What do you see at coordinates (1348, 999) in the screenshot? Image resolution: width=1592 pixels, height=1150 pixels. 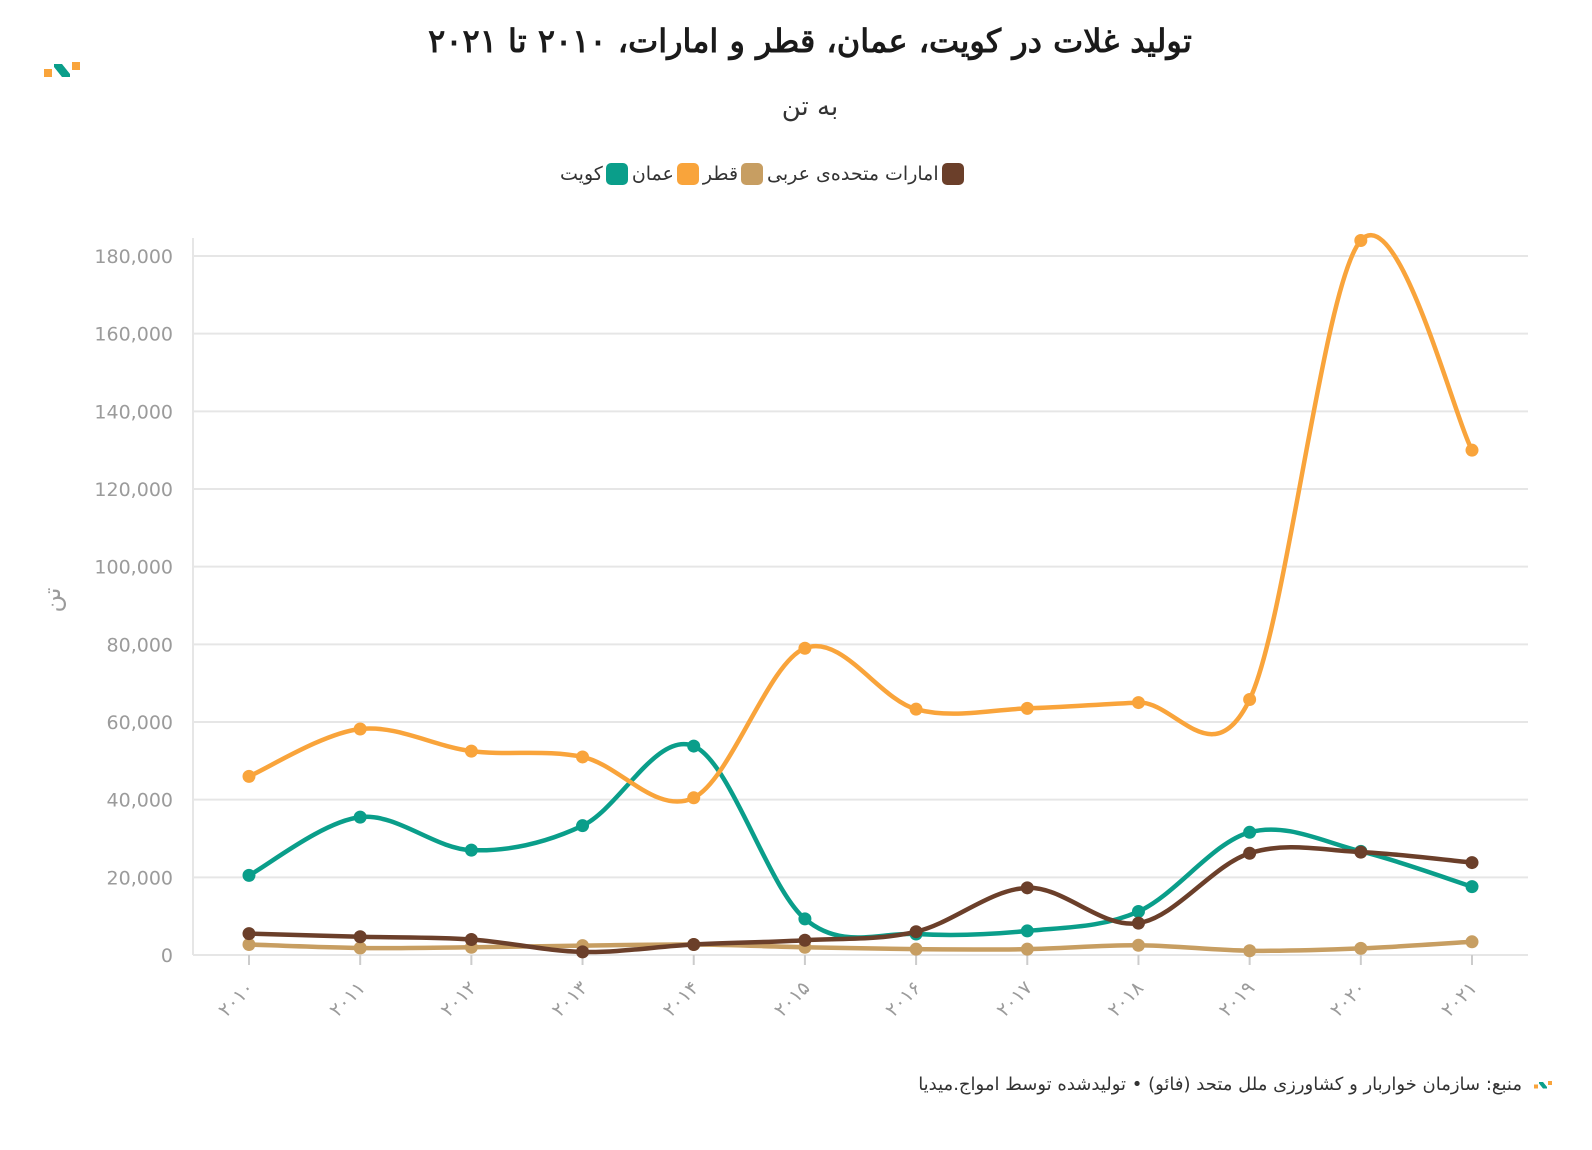 I see `x-tick-label: ۲۰۲۰` at bounding box center [1348, 999].